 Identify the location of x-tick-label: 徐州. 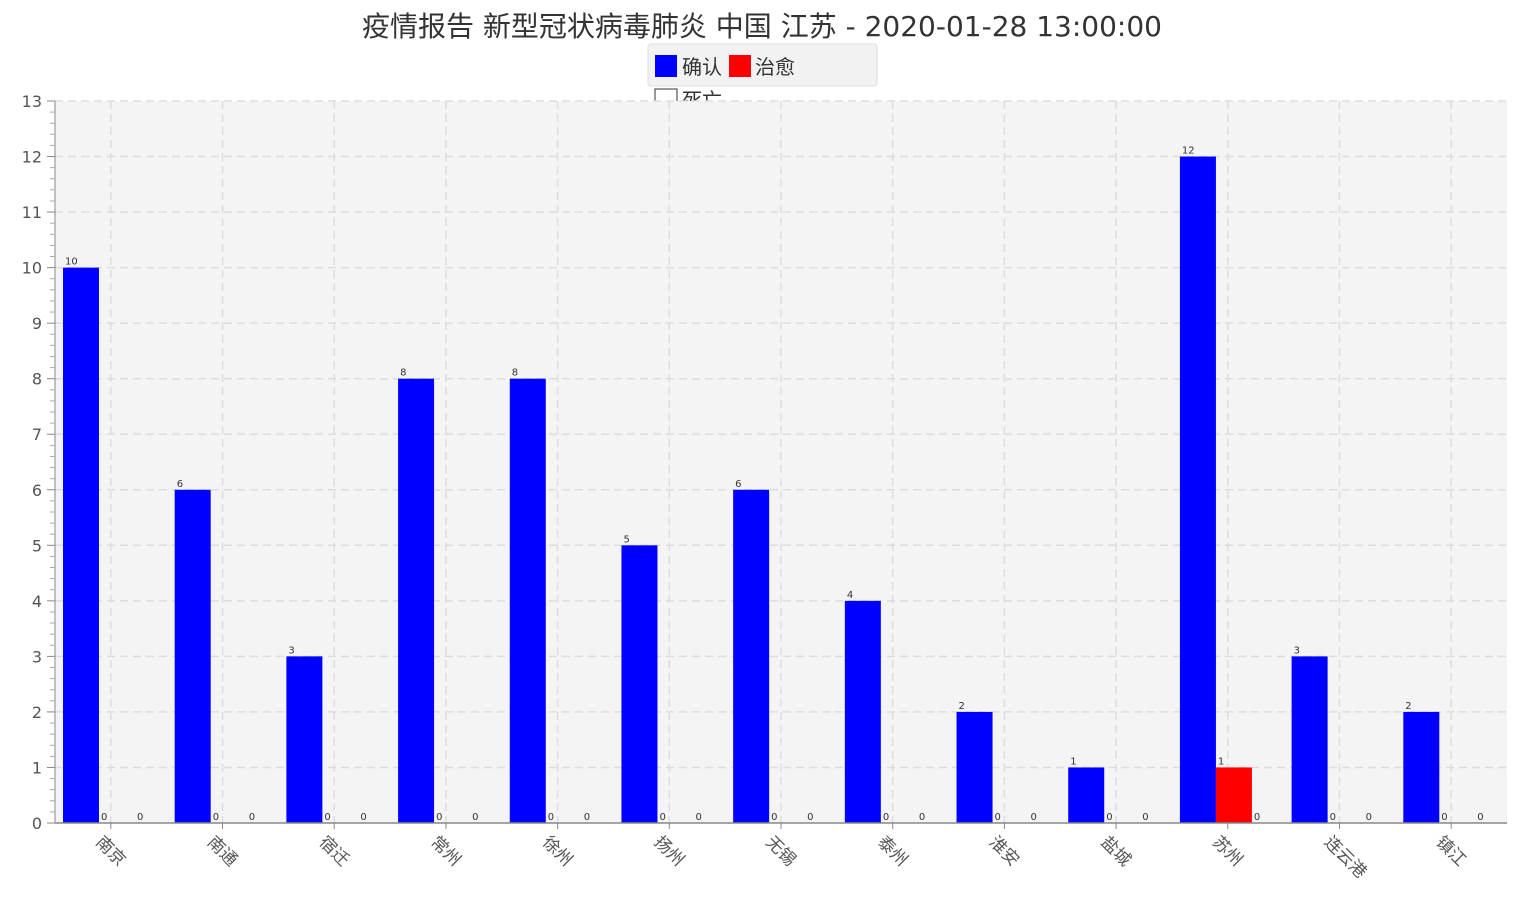
(557, 851).